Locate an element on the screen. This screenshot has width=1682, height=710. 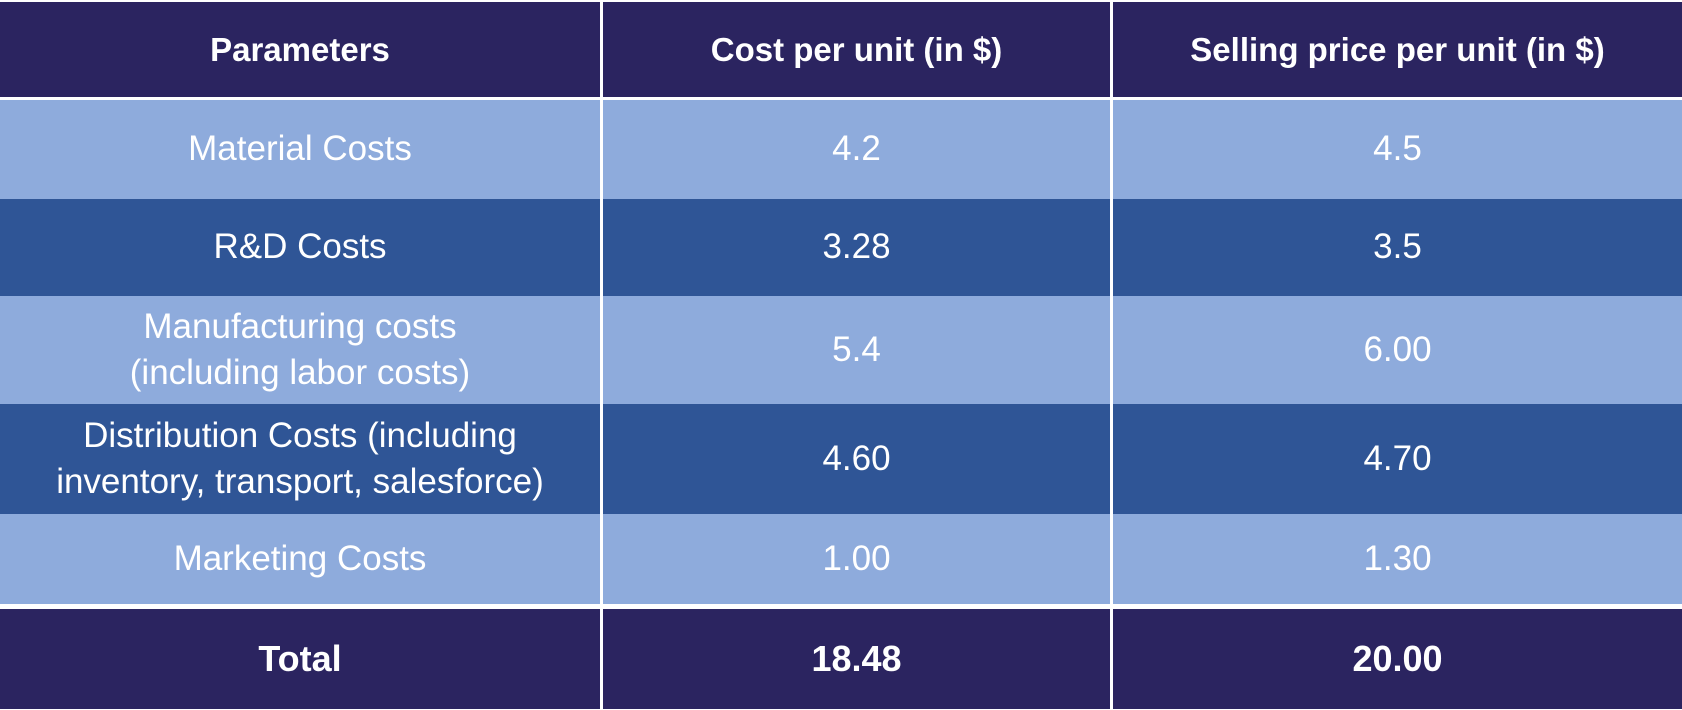
row-price: 4.70 is located at coordinates (1396, 459).